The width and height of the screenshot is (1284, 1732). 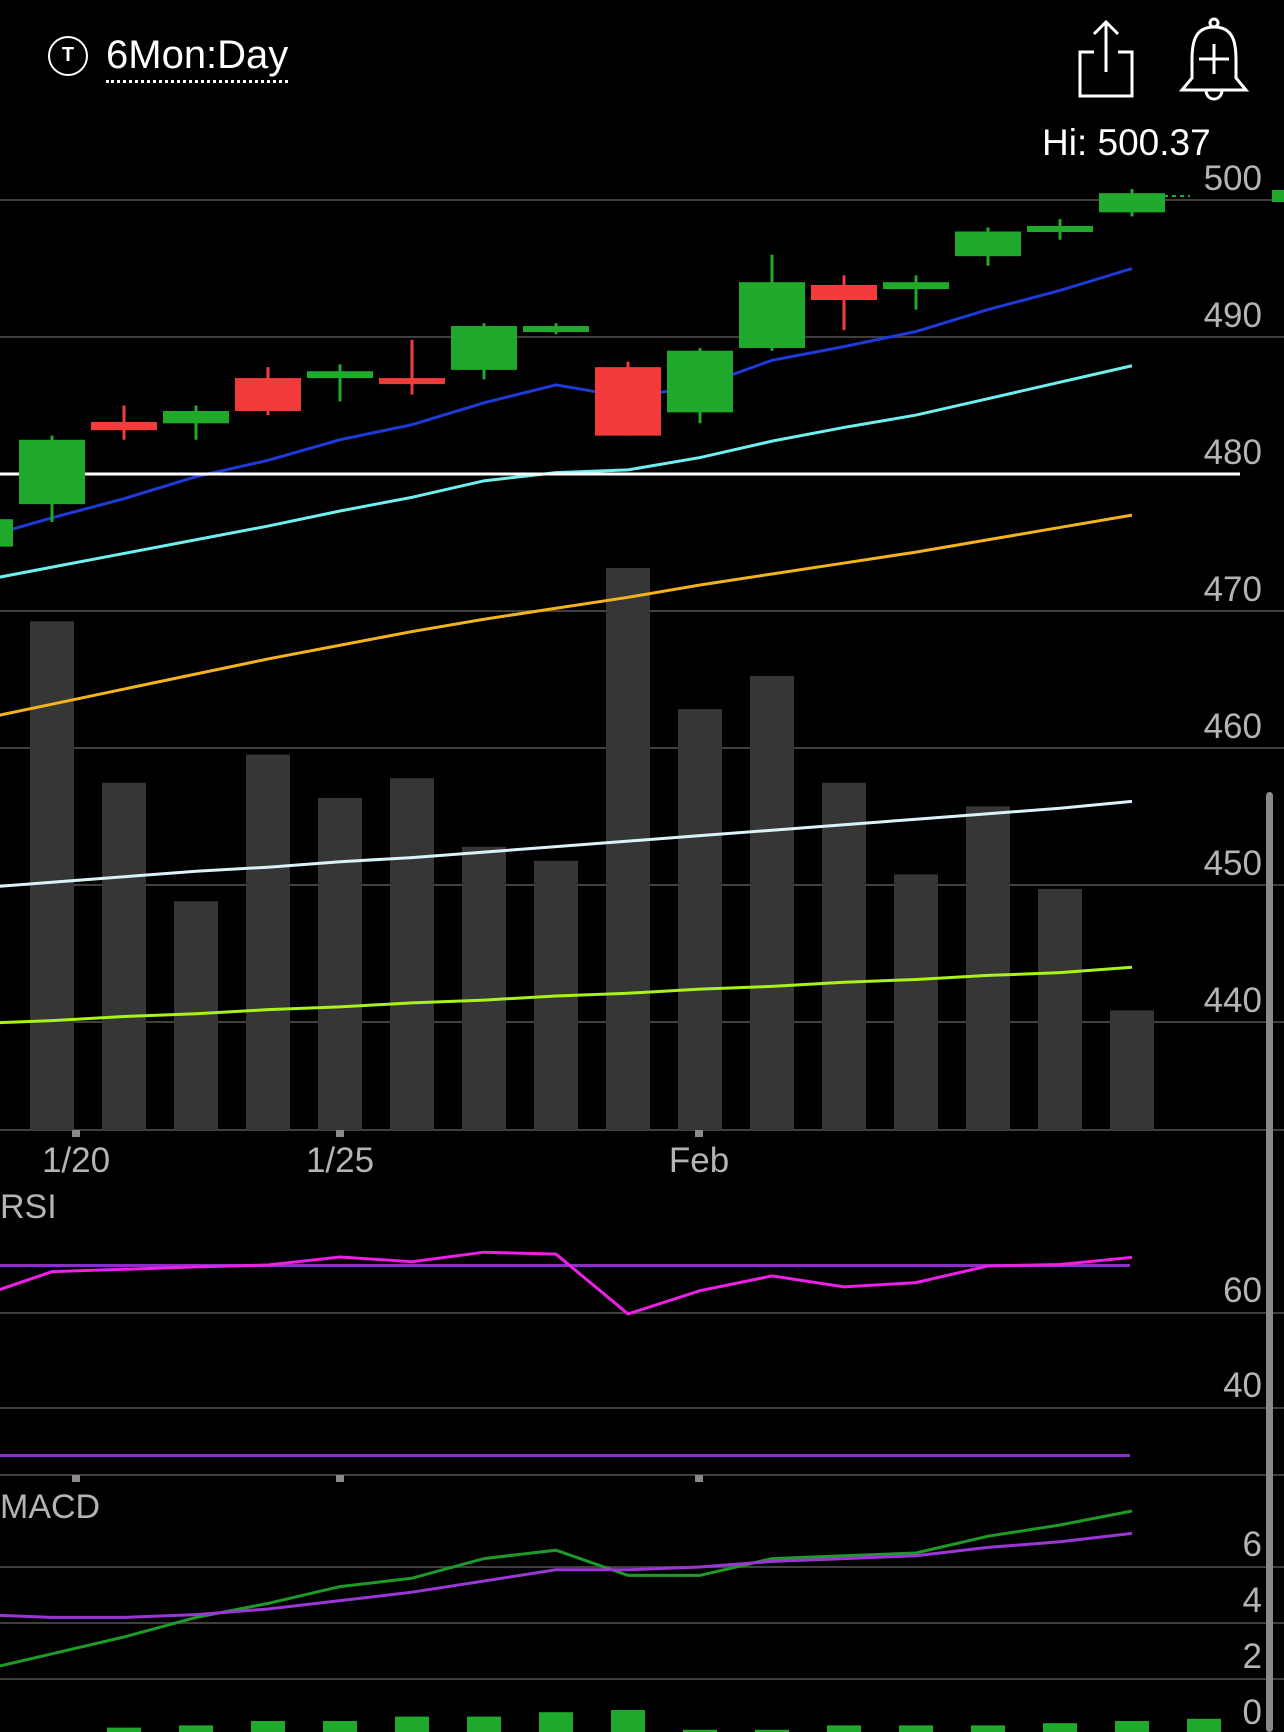 What do you see at coordinates (1252, 1656) in the screenshot?
I see `macd-tick-label: 2` at bounding box center [1252, 1656].